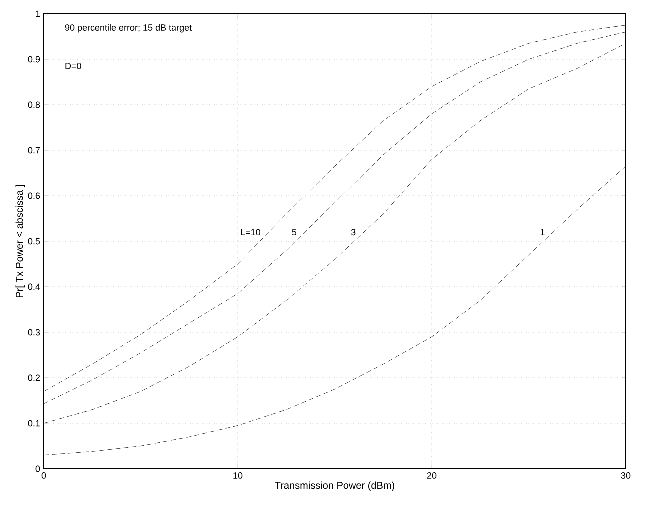 Image resolution: width=658 pixels, height=514 pixels. What do you see at coordinates (238, 475) in the screenshot?
I see `x-tick-label: 10` at bounding box center [238, 475].